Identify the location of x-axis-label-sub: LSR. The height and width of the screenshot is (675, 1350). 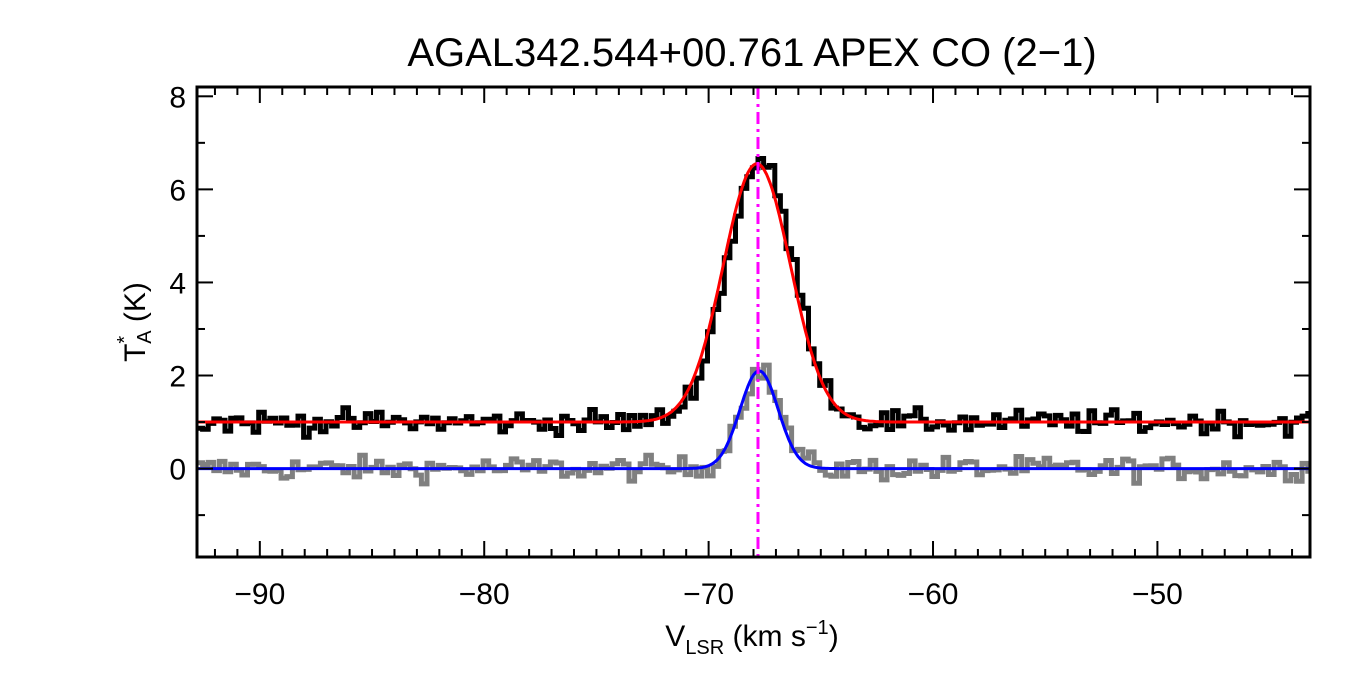
(704, 648).